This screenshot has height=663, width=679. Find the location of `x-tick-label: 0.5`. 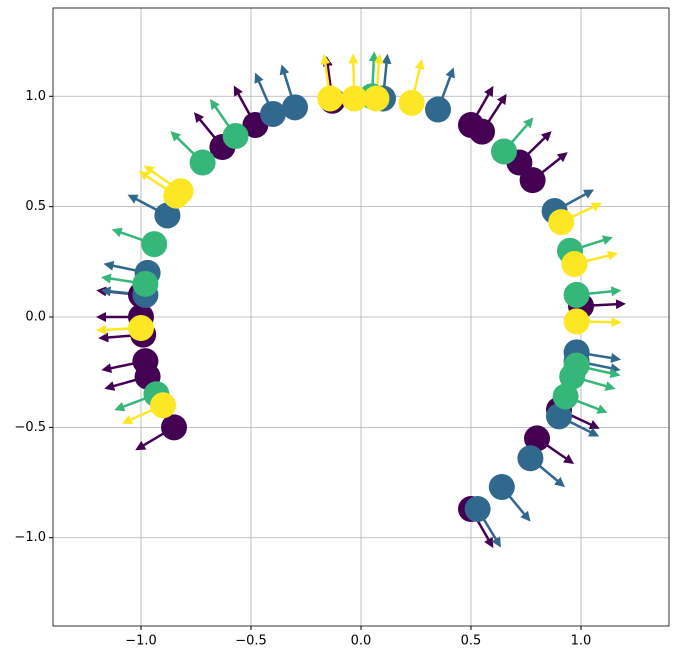

x-tick-label: 0.5 is located at coordinates (471, 641).